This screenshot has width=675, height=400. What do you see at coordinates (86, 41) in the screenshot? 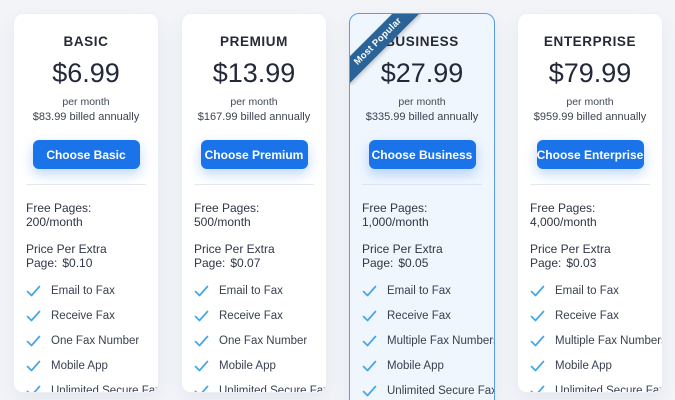
I see `plan-name: BASIC` at bounding box center [86, 41].